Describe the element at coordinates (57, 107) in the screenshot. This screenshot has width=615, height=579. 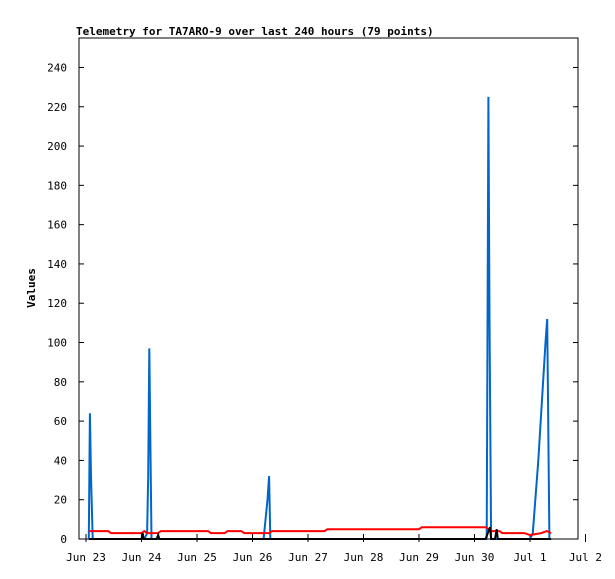
I see `y-tick-label: 220` at that location.